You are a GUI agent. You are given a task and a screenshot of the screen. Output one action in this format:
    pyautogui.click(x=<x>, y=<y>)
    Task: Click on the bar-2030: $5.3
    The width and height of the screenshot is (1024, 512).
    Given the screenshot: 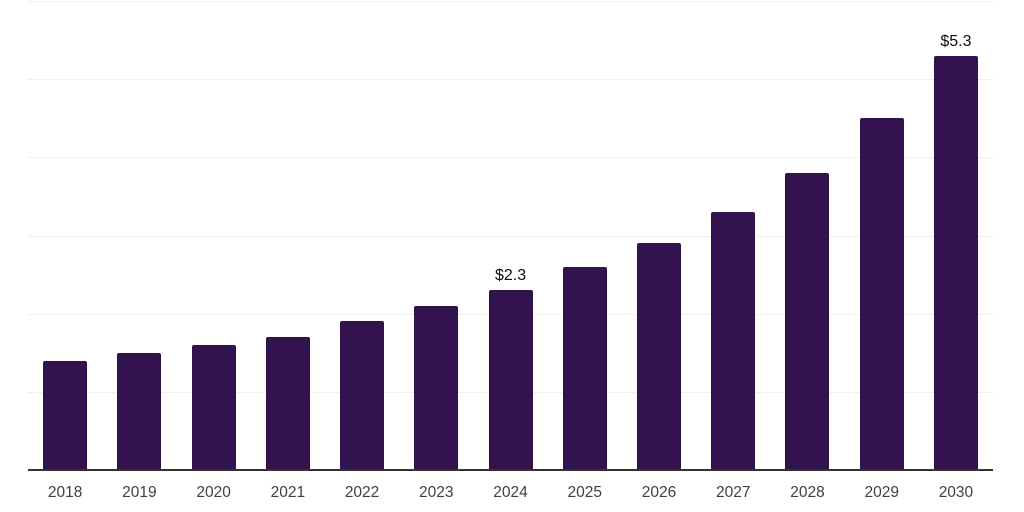 What is the action you would take?
    pyautogui.click(x=955, y=251)
    